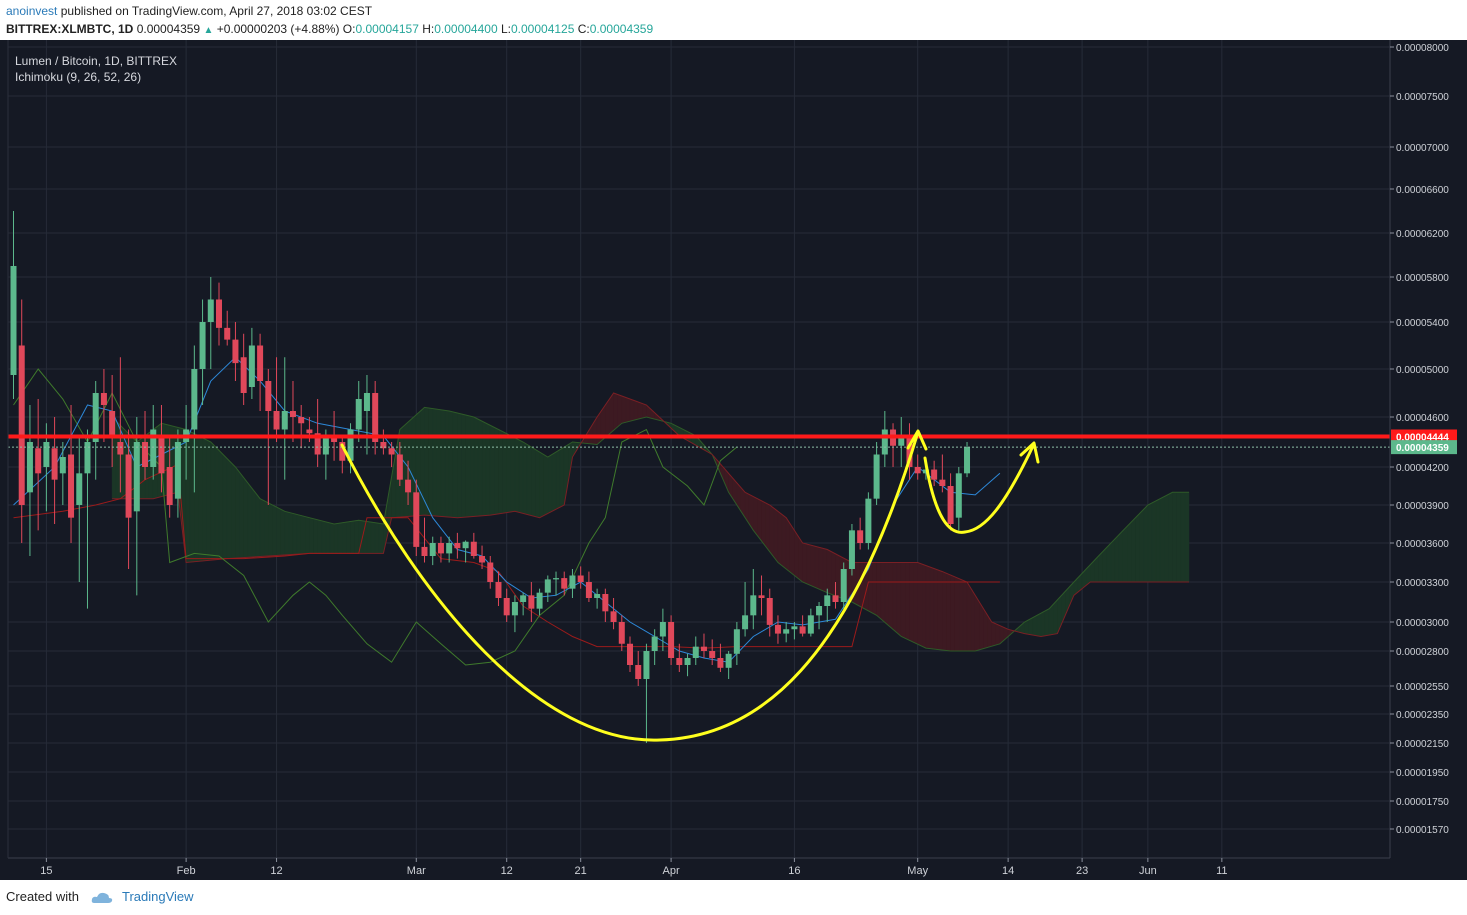 This screenshot has width=1467, height=915. What do you see at coordinates (1221, 871) in the screenshot?
I see `time-tick-label: 11` at bounding box center [1221, 871].